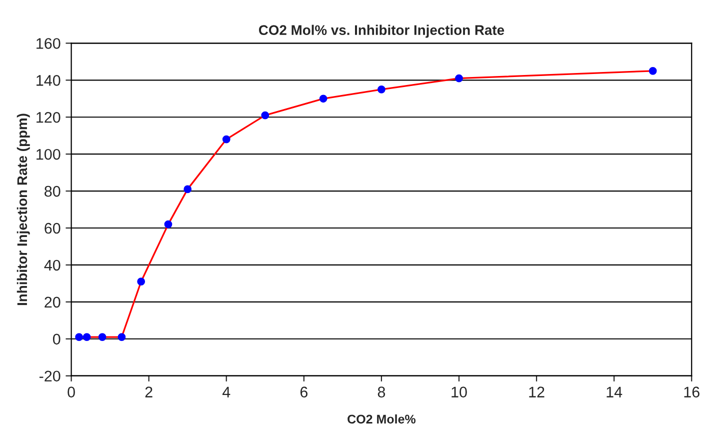 The image size is (713, 432). What do you see at coordinates (48, 154) in the screenshot?
I see `y-tick-label: 100` at bounding box center [48, 154].